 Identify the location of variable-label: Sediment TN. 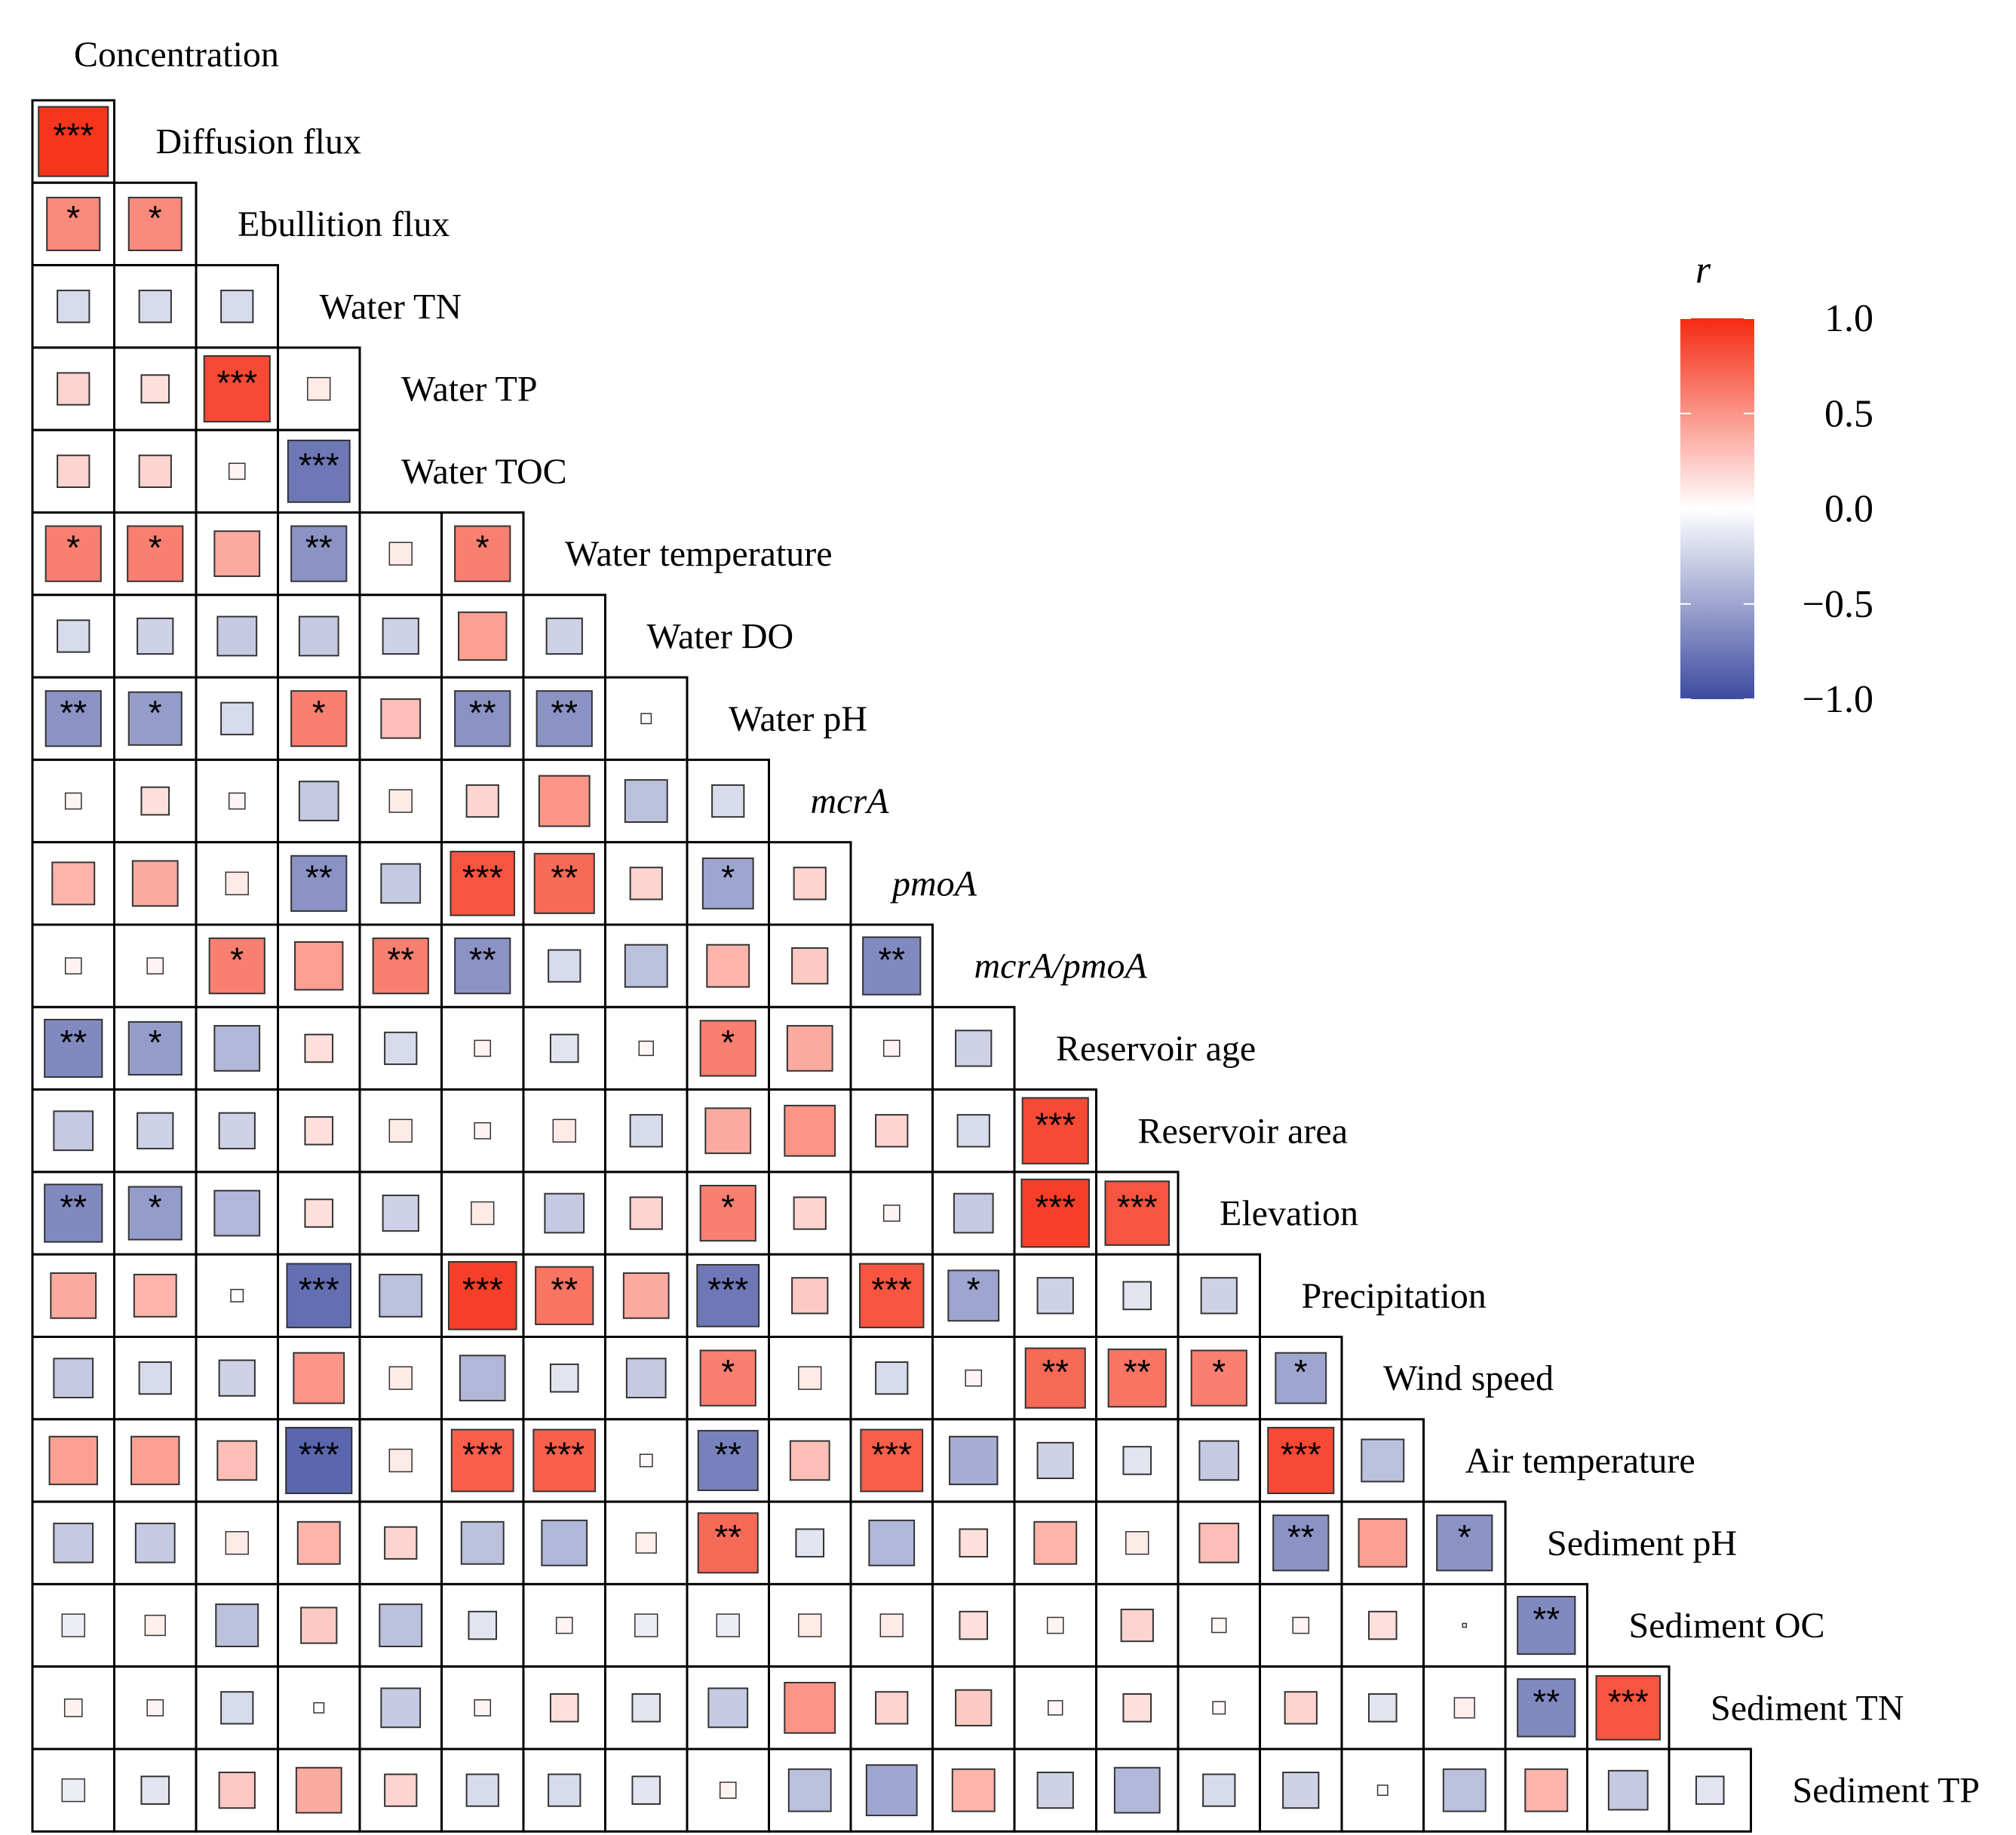
(1807, 1708).